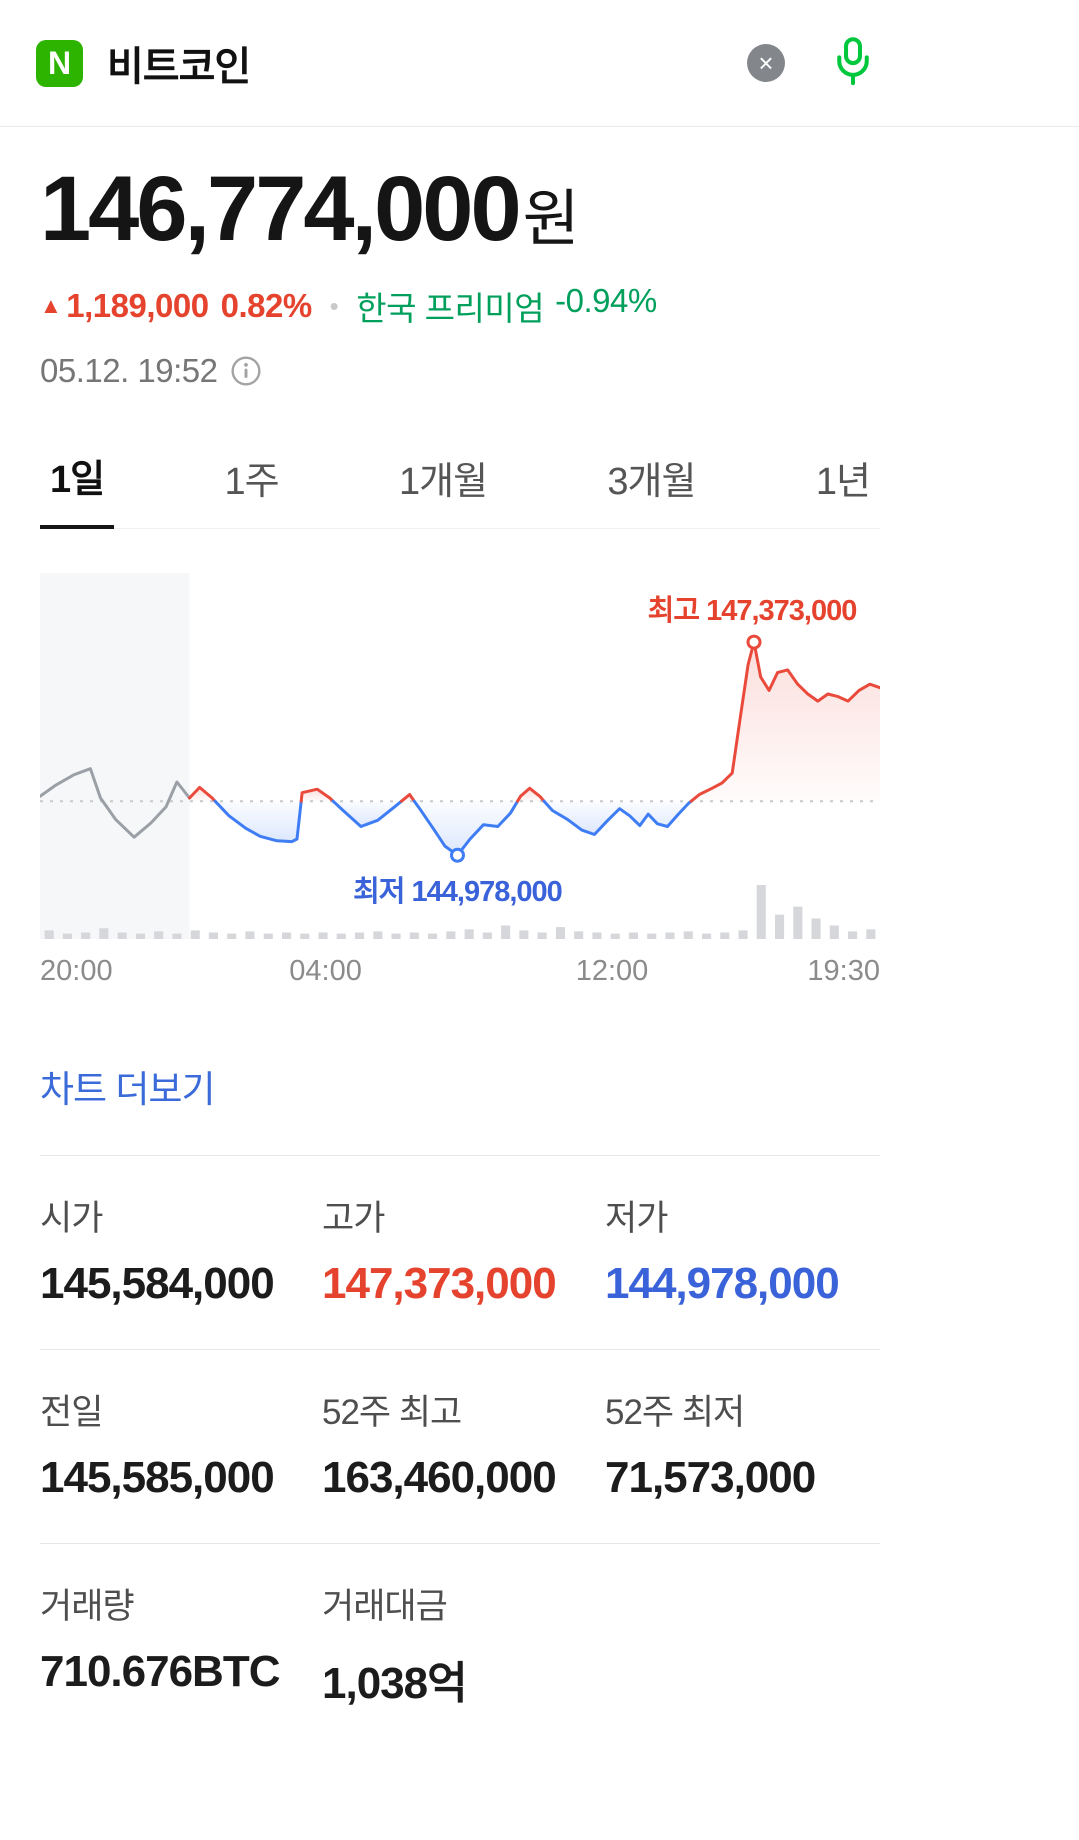 This screenshot has width=1079, height=1840. What do you see at coordinates (539, 371) in the screenshot?
I see `quote-timestamp-row: 05.12. 19:52` at bounding box center [539, 371].